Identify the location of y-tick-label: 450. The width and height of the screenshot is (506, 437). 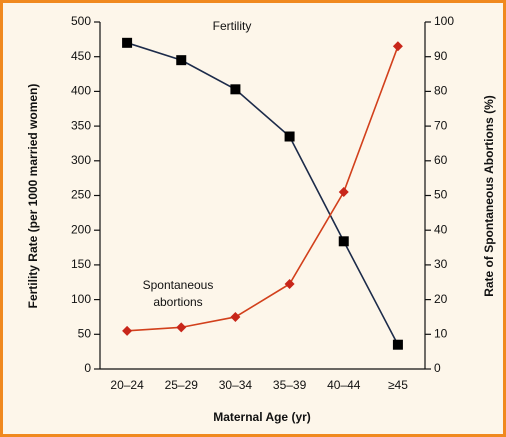
(81, 56).